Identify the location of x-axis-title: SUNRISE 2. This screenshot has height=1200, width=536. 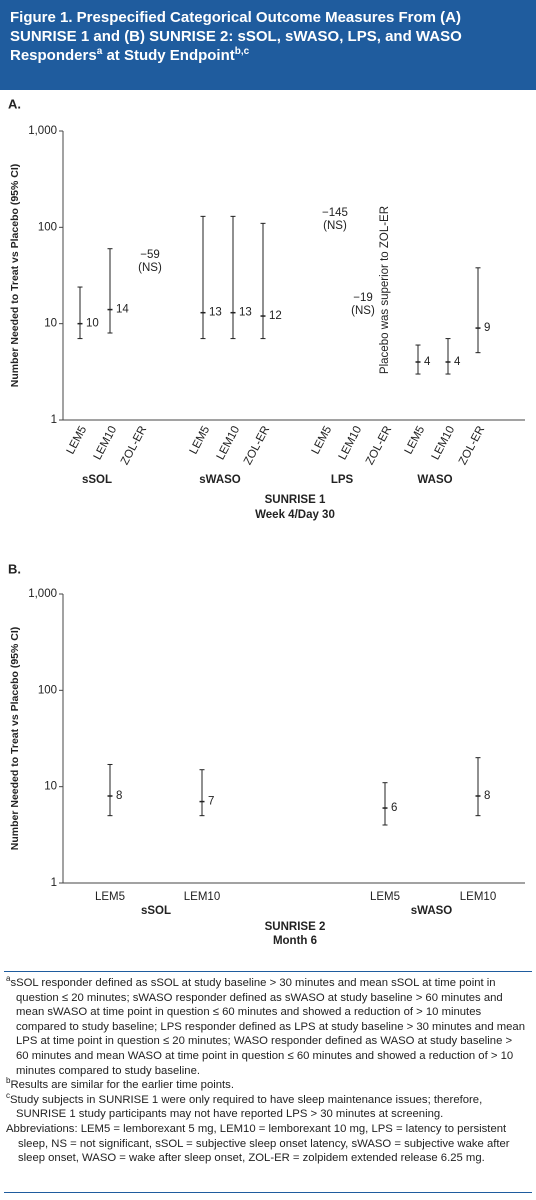
(295, 927).